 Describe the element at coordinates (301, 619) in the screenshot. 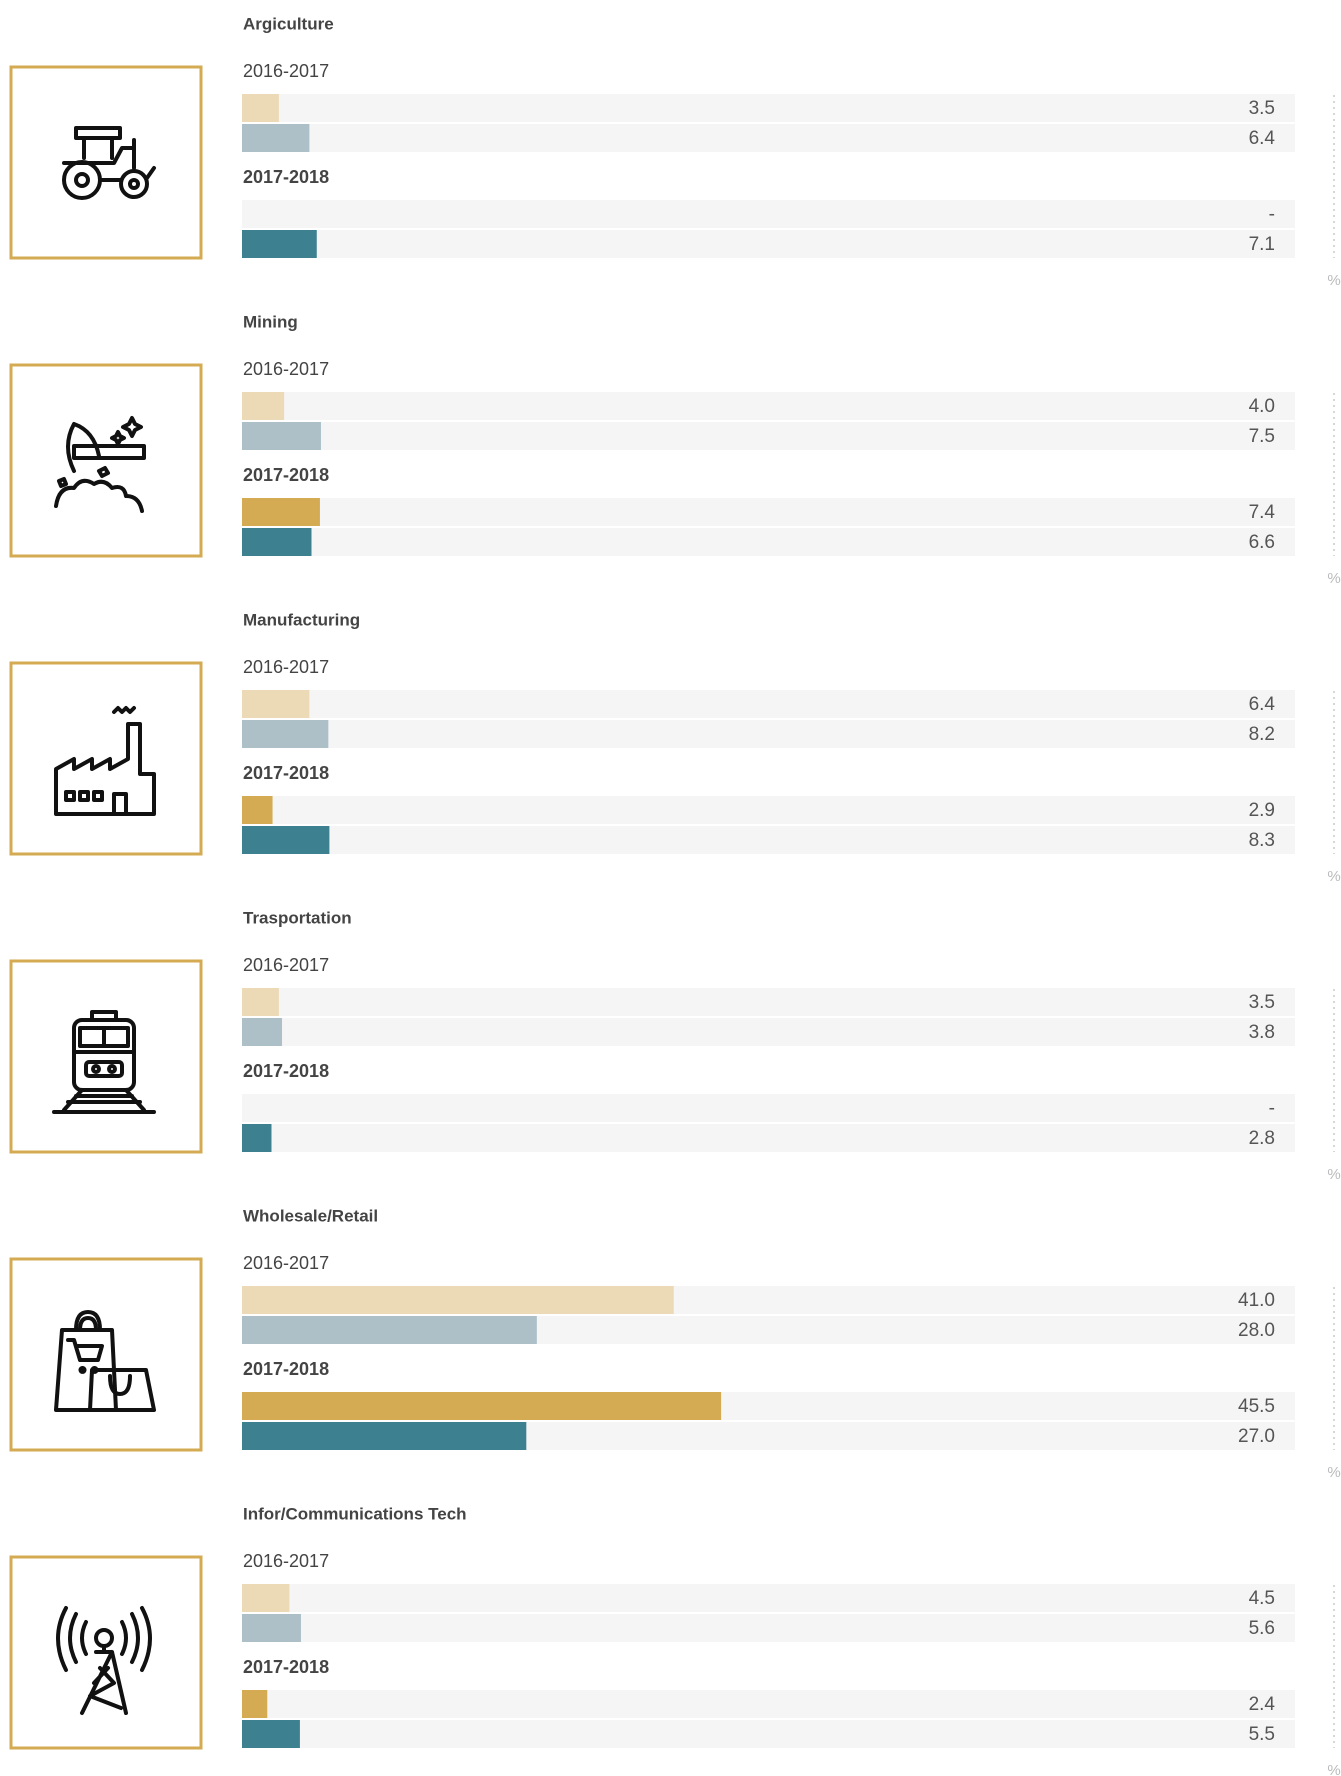

I see `sector-title: Manufacturing` at that location.